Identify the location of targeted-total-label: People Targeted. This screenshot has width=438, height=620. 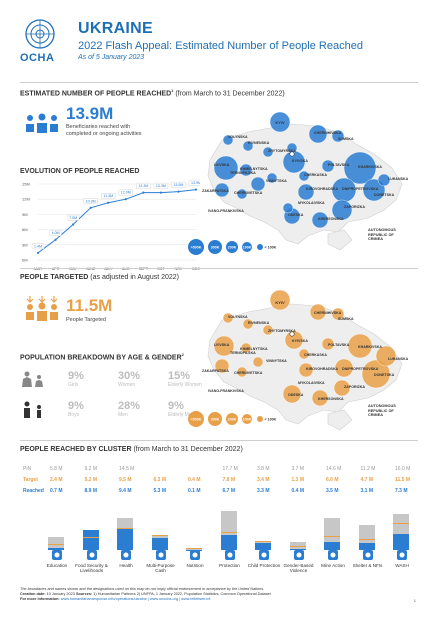
(86, 320).